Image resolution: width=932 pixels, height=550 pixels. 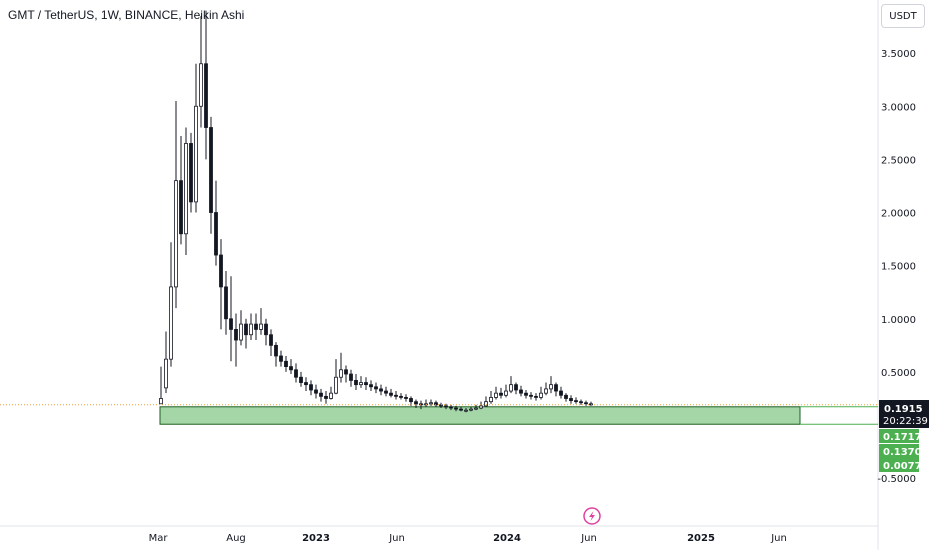 I want to click on time-tick-label: 2023, so click(x=316, y=538).